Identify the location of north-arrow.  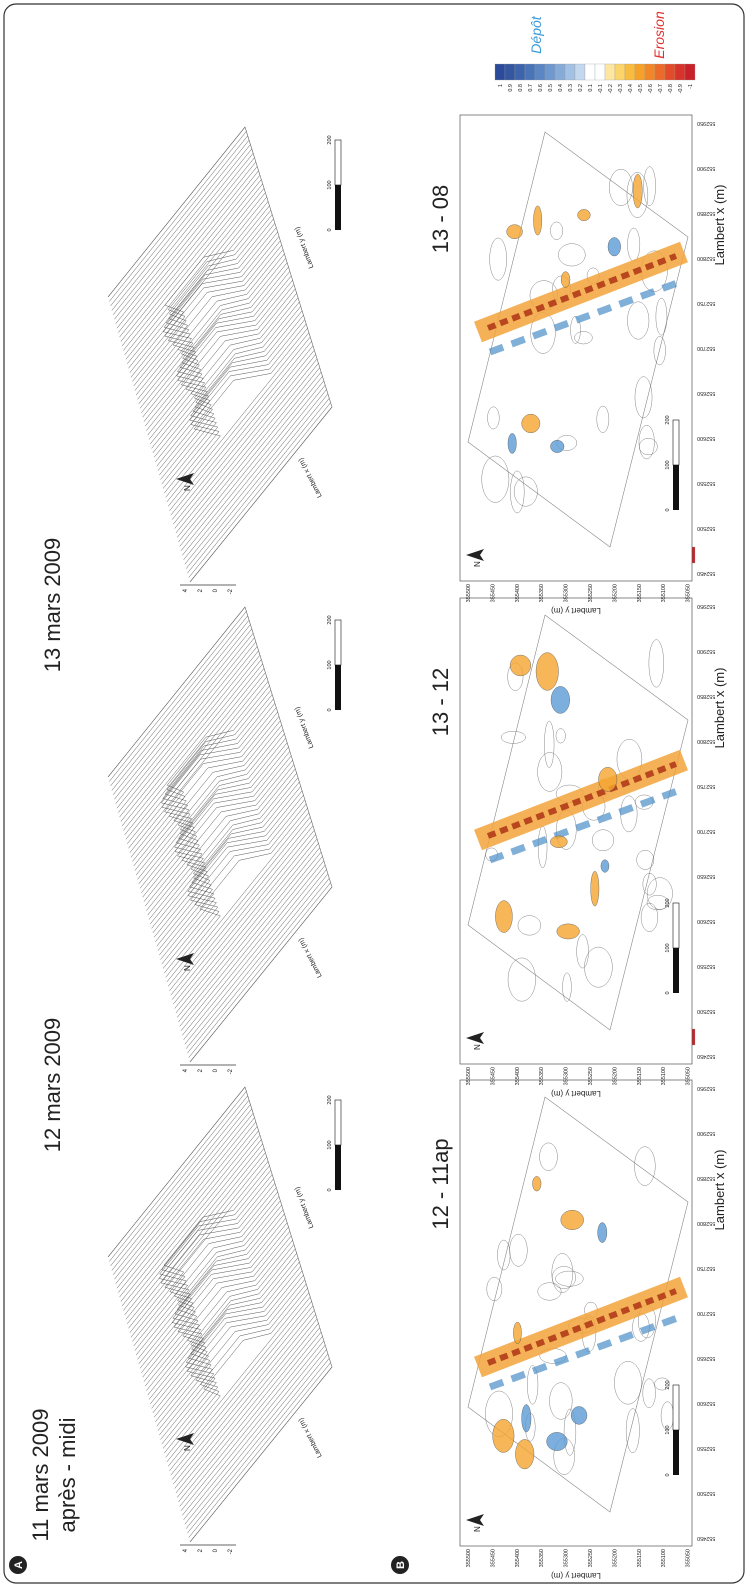
(475, 555).